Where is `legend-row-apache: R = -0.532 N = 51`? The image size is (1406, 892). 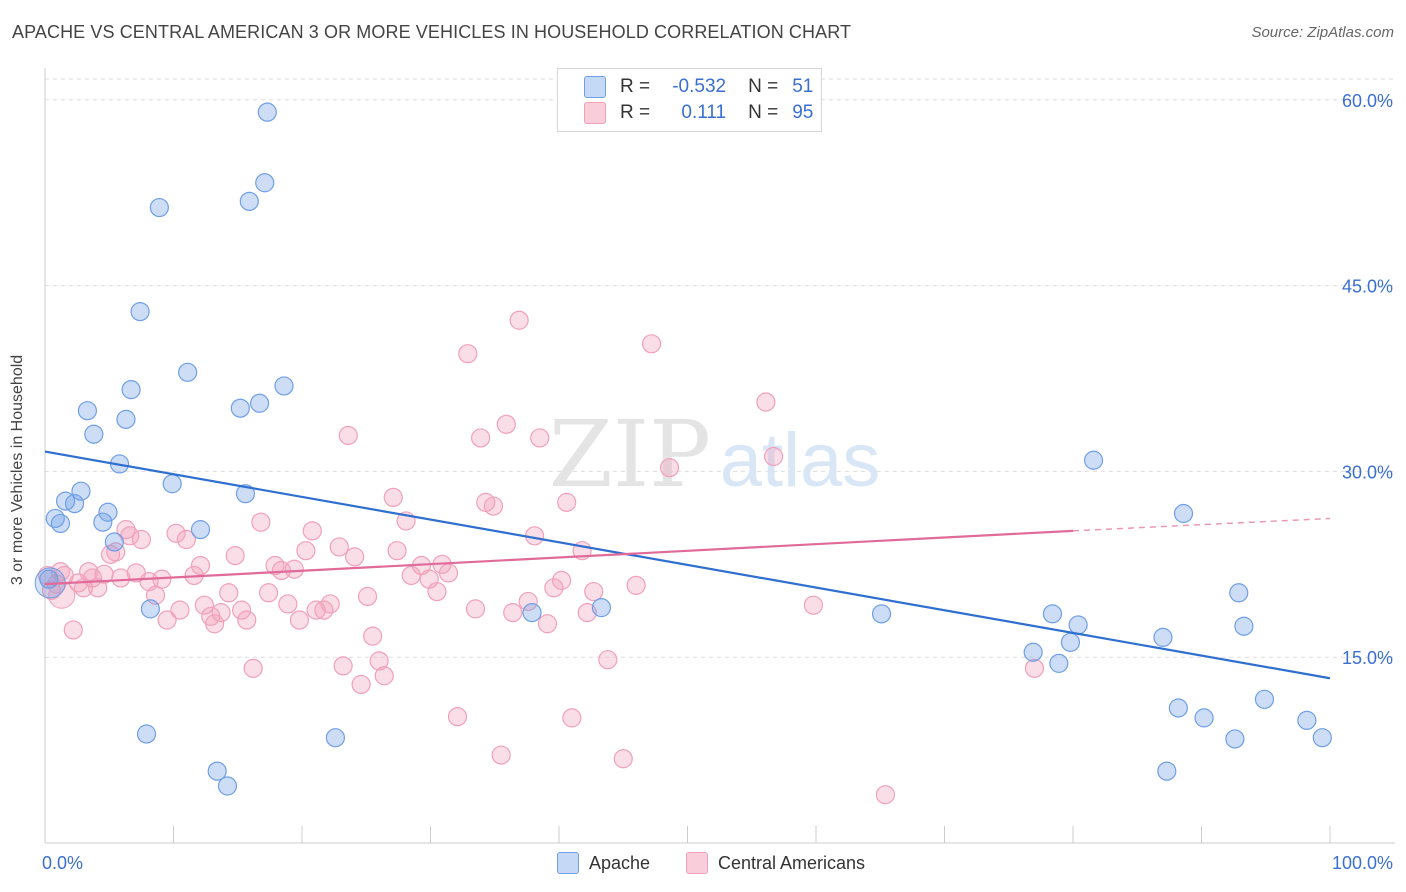
legend-row-apache: R = -0.532 N = 51 is located at coordinates (698, 87).